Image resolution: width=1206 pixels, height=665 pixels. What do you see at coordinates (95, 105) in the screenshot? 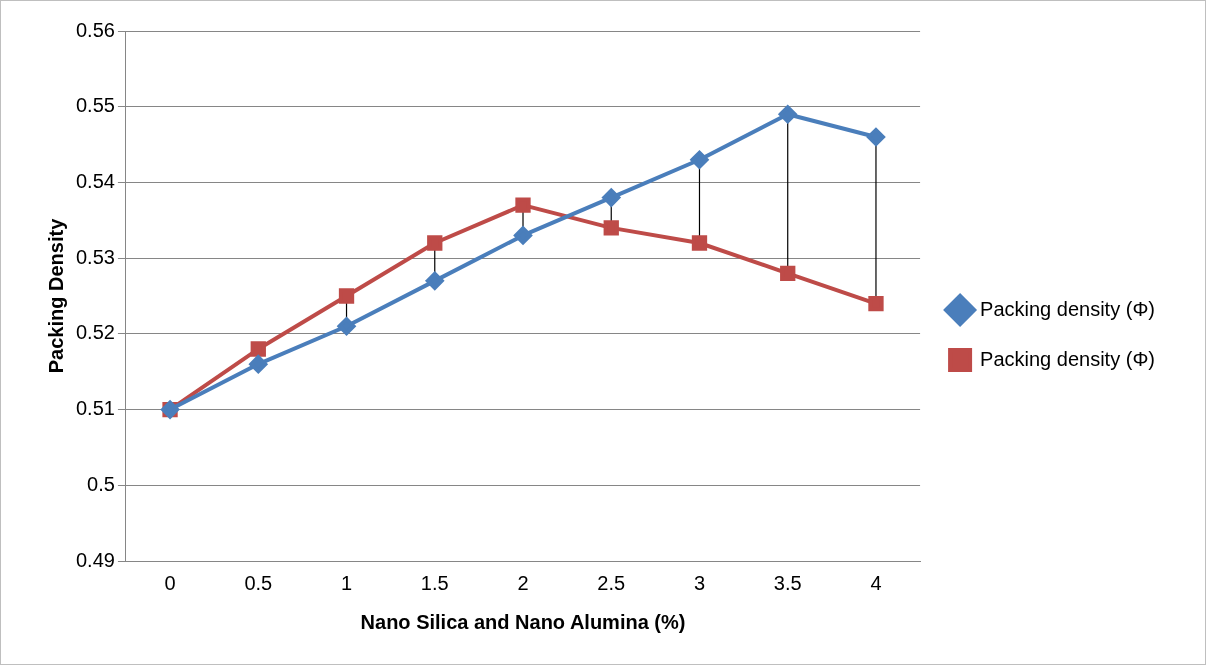
I see `y-tick-label: 0.55` at bounding box center [95, 105].